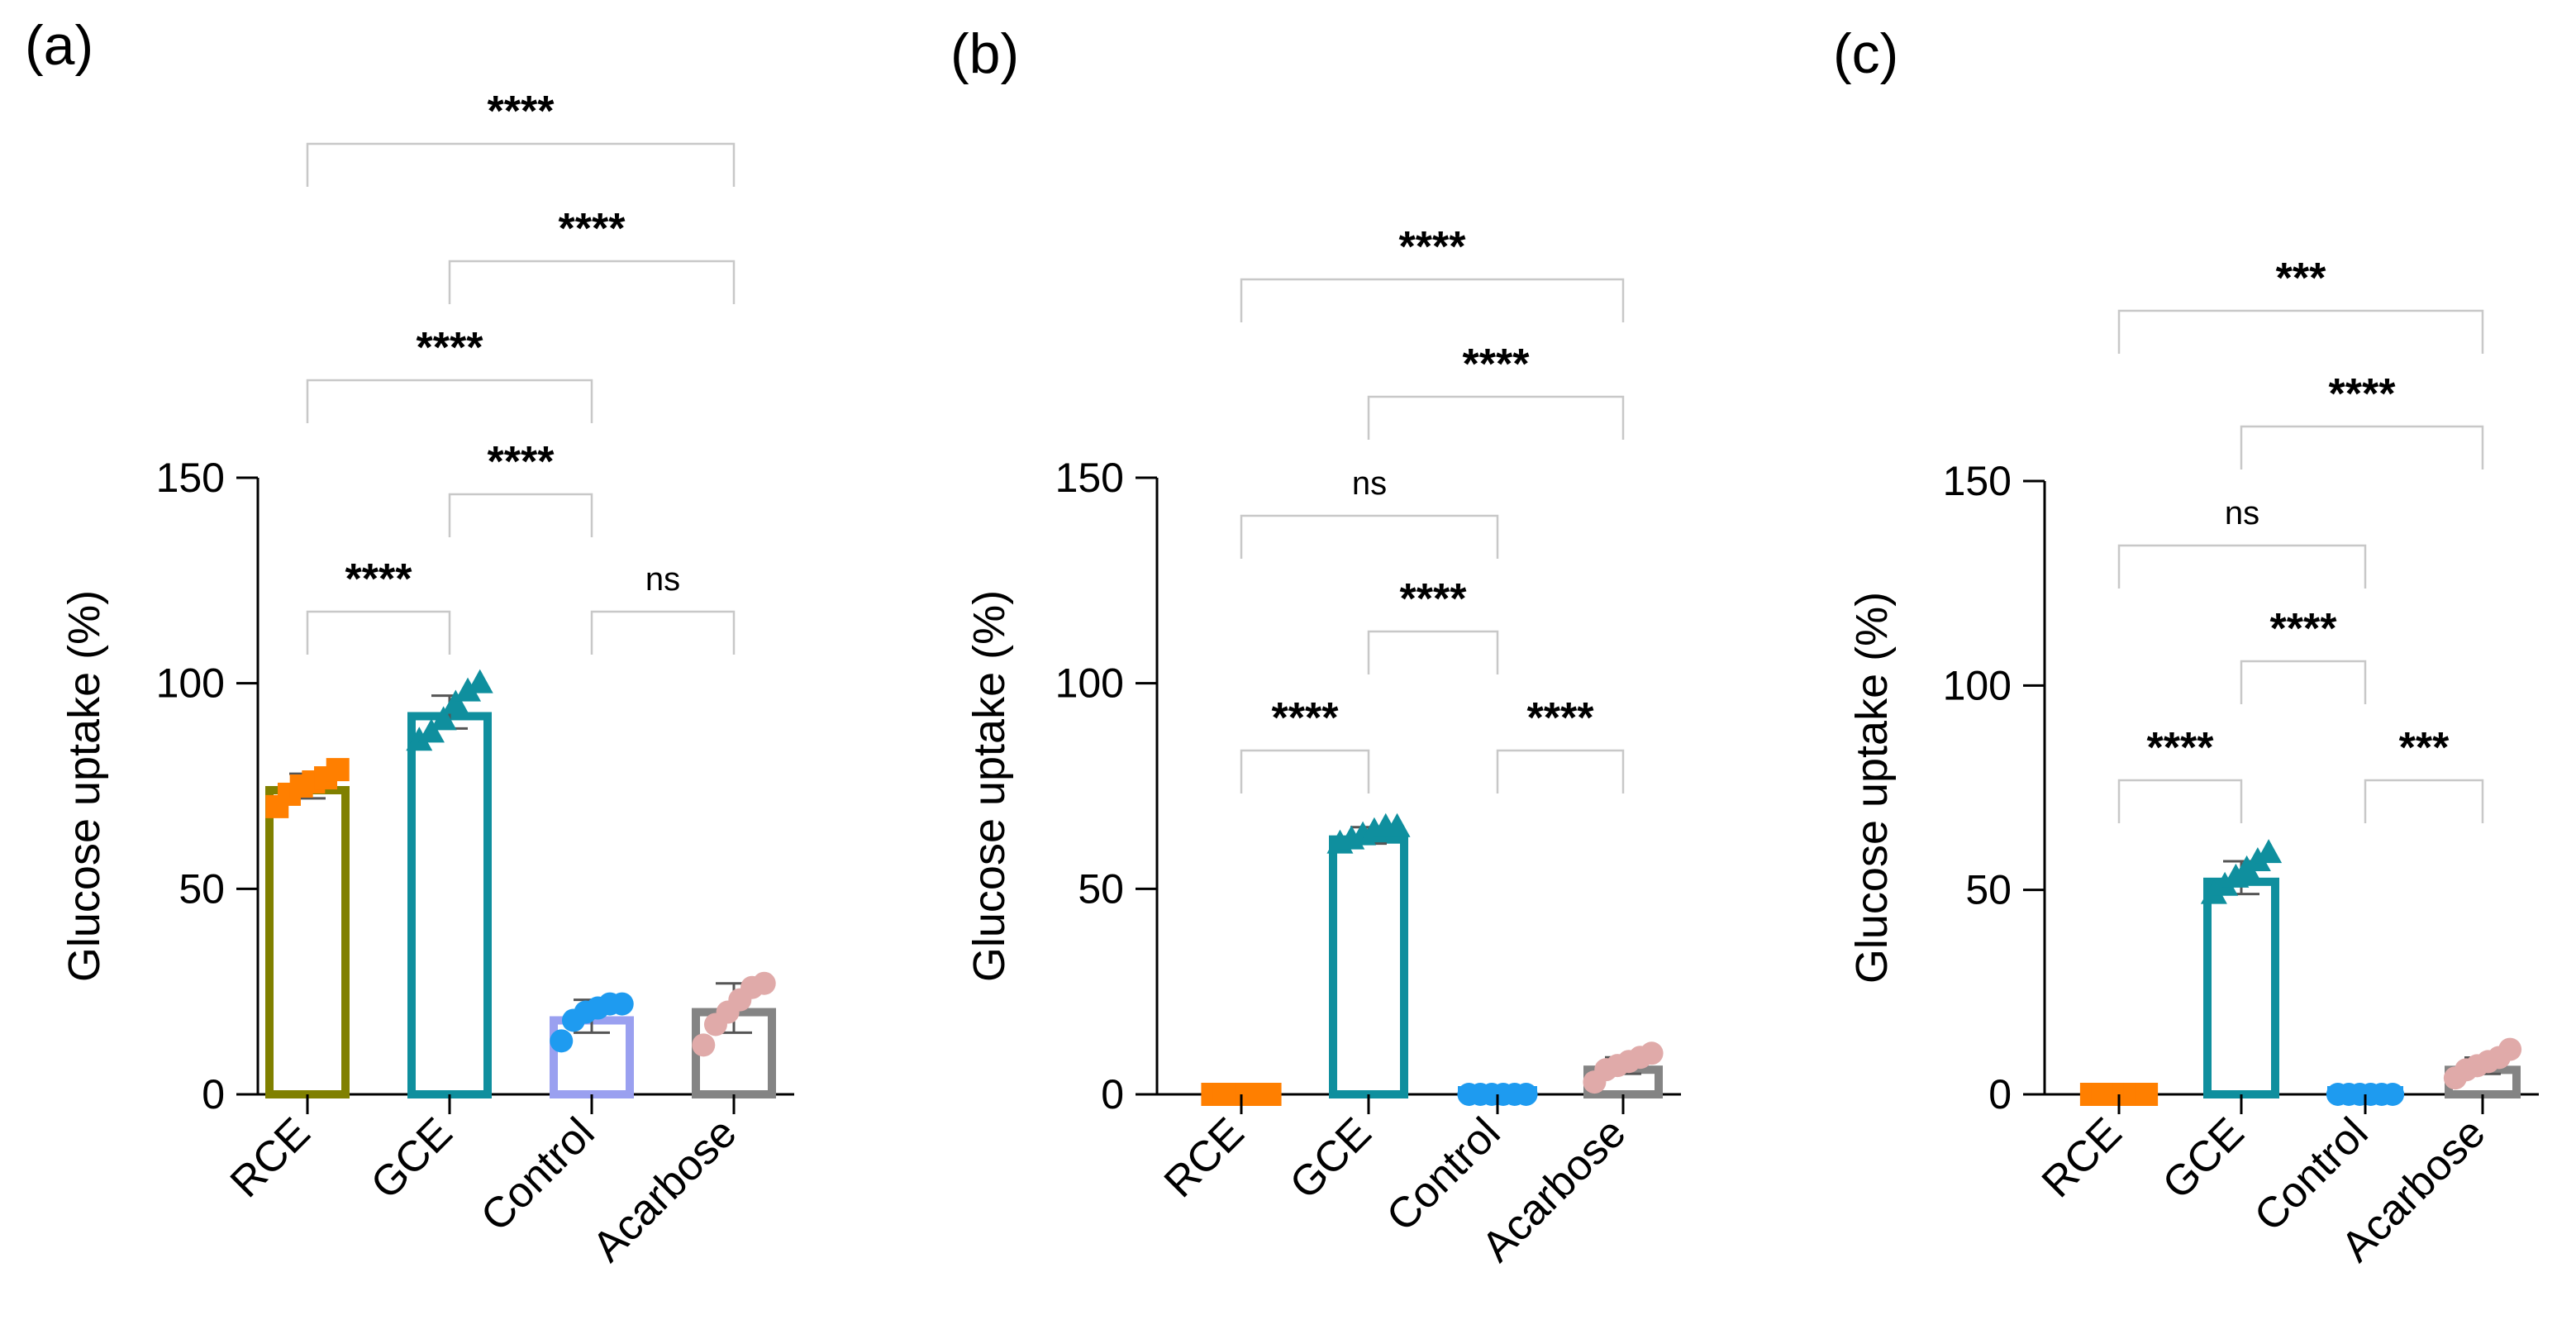 This screenshot has height=1320, width=2576. What do you see at coordinates (664, 1189) in the screenshot?
I see `x-tick-label-acarbose: Acarbose` at bounding box center [664, 1189].